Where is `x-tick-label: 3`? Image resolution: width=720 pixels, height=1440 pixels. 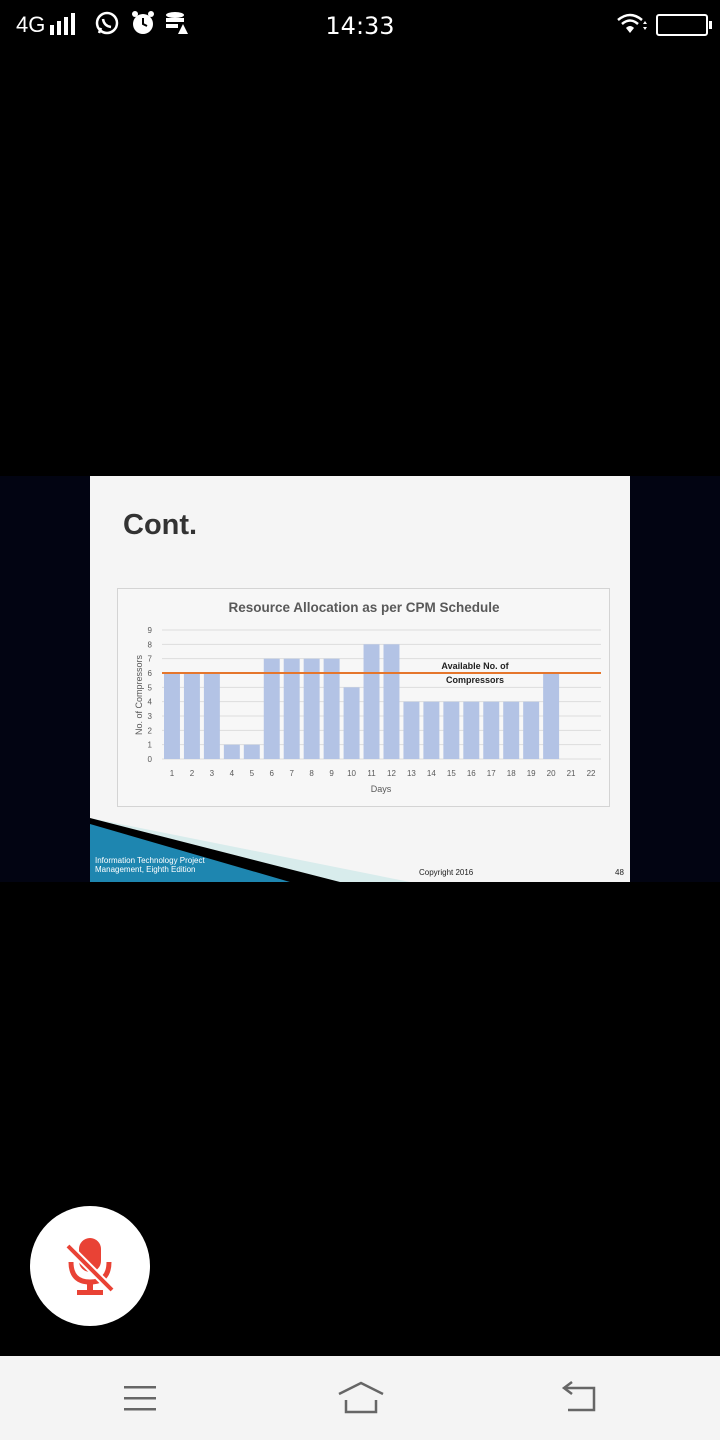 x-tick-label: 3 is located at coordinates (212, 773).